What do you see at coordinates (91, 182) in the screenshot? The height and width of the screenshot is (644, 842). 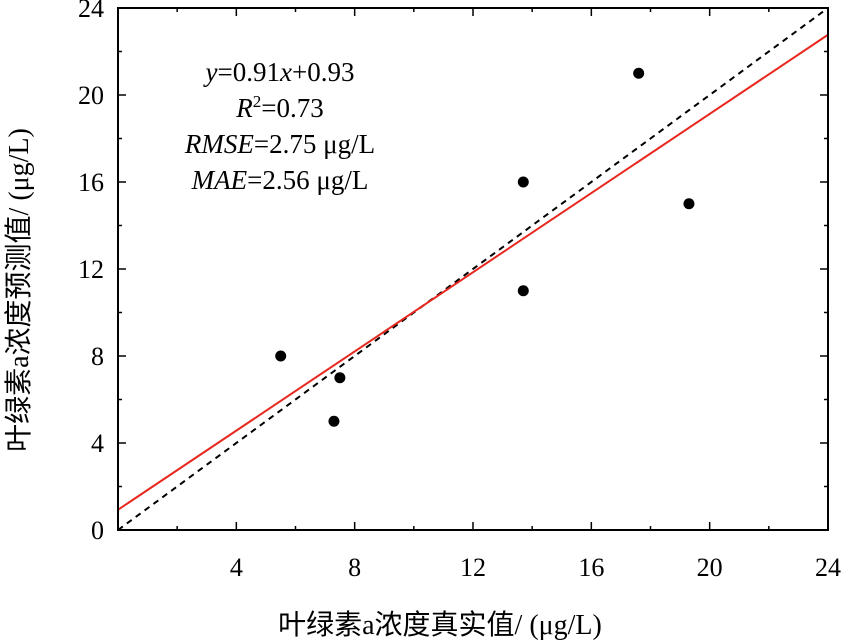 I see `y-tick-label: 16` at bounding box center [91, 182].